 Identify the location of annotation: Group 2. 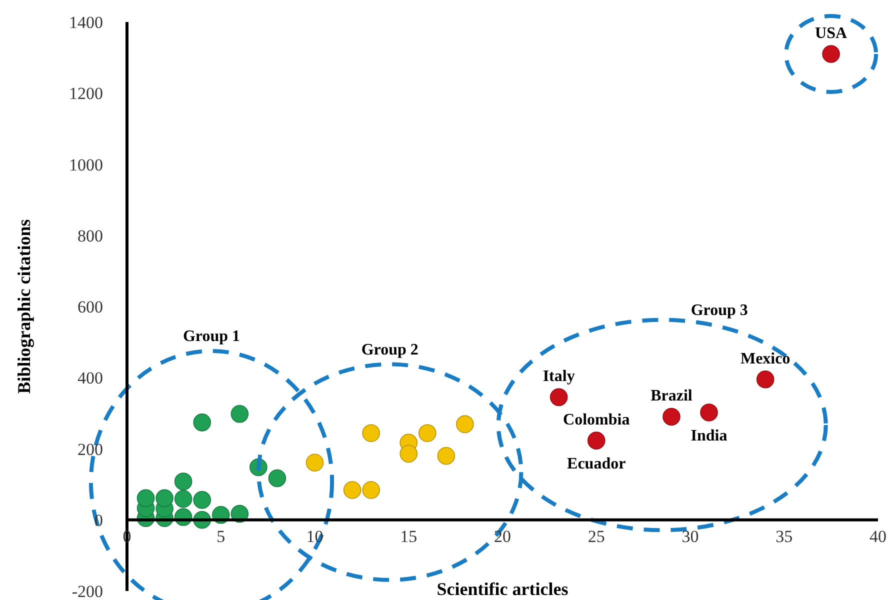
(389, 349).